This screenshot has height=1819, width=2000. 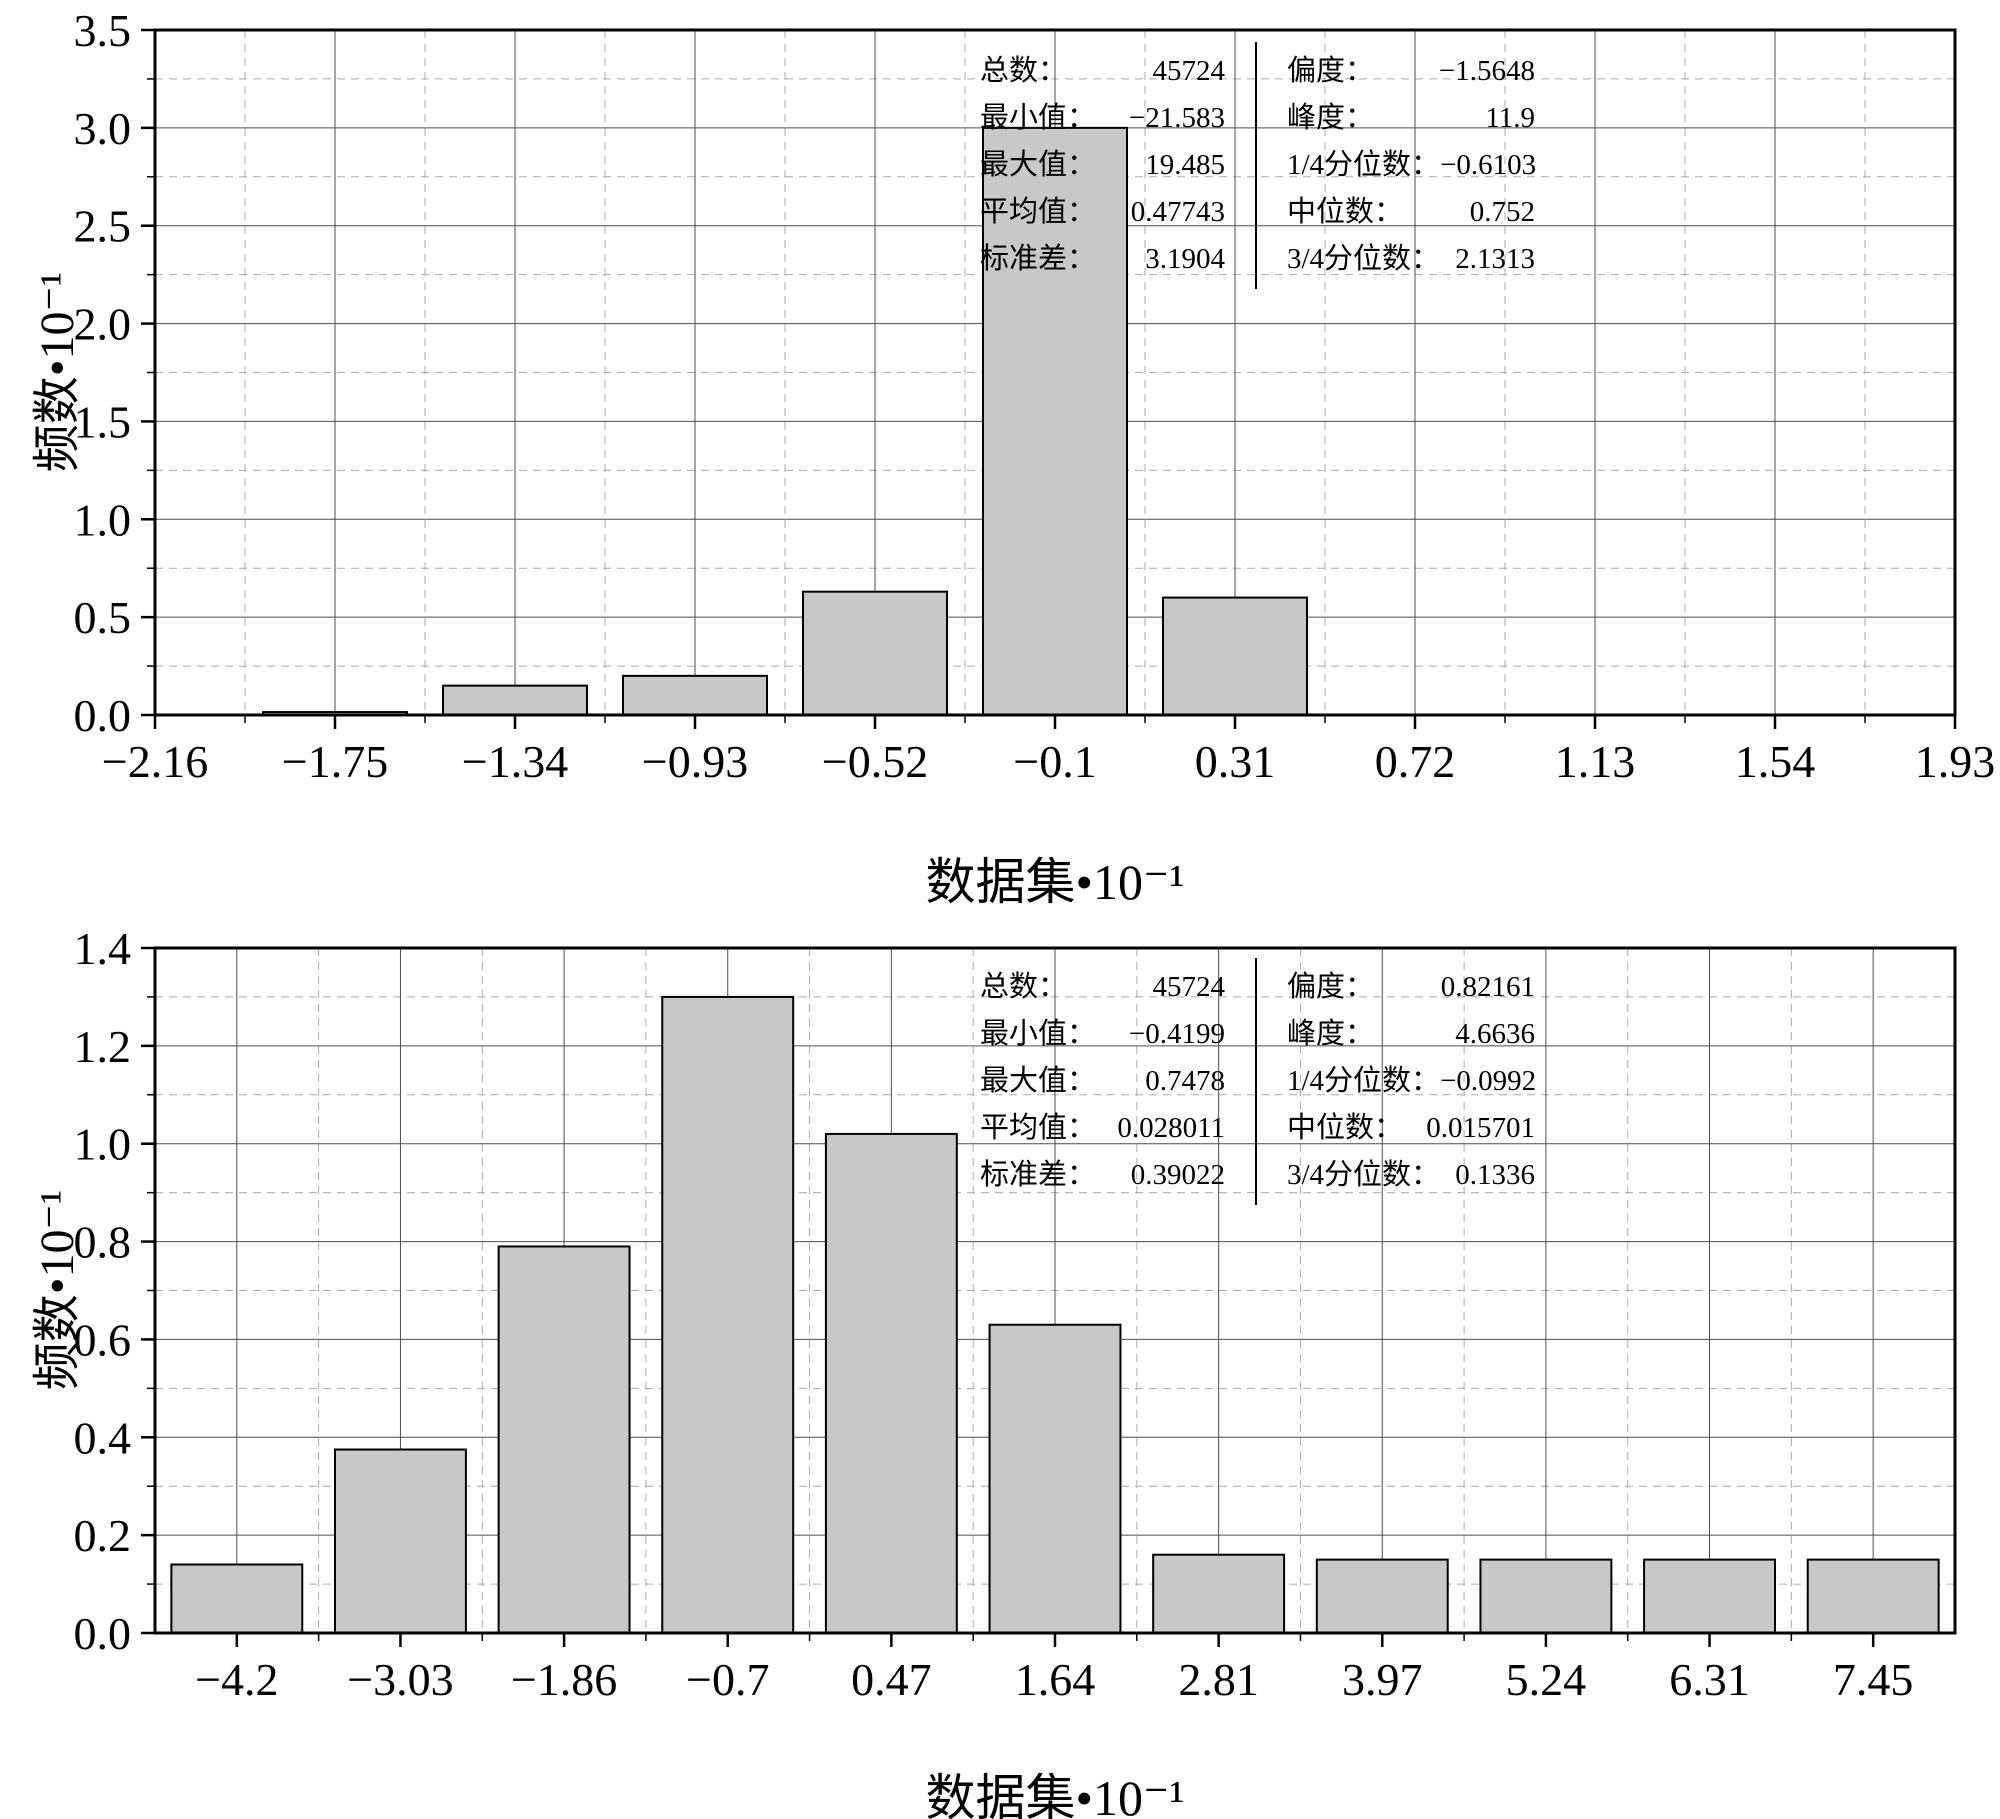 What do you see at coordinates (1955, 761) in the screenshot?
I see `x-tick-label: 1.93` at bounding box center [1955, 761].